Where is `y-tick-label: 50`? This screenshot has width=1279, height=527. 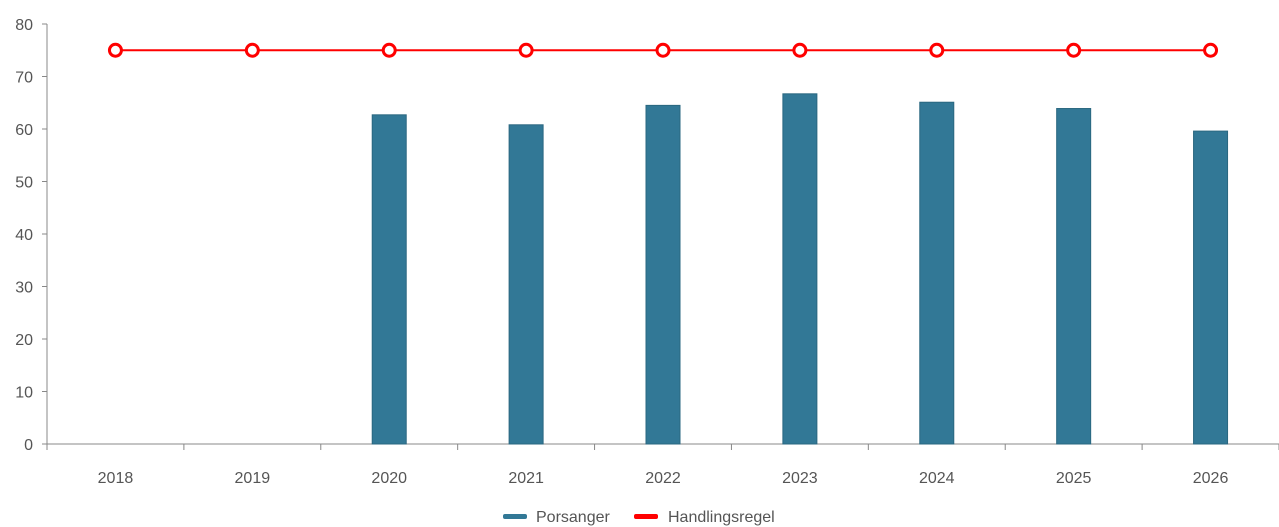
y-tick-label: 50 is located at coordinates (24, 183).